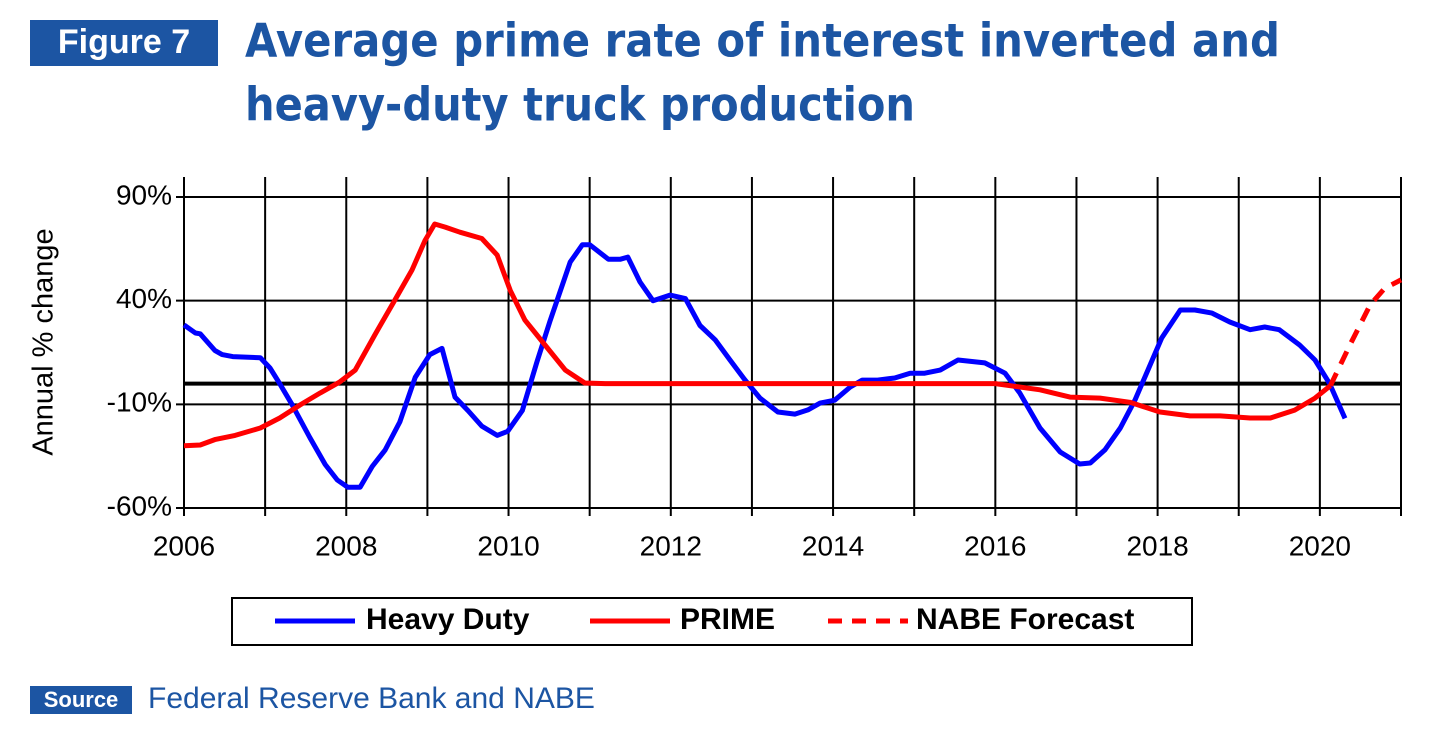 This screenshot has height=748, width=1440. I want to click on legend-box, so click(712, 621).